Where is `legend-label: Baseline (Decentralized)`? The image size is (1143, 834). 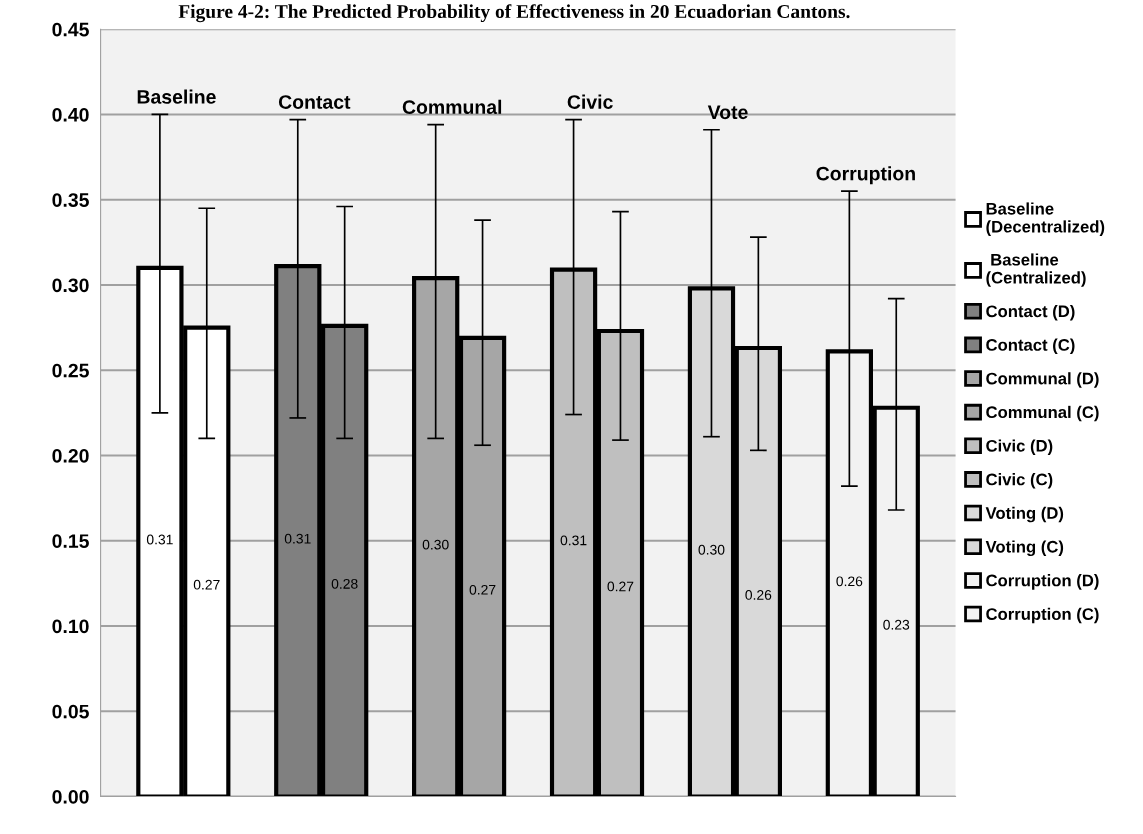 legend-label: Baseline (Decentralized) is located at coordinates (1045, 219).